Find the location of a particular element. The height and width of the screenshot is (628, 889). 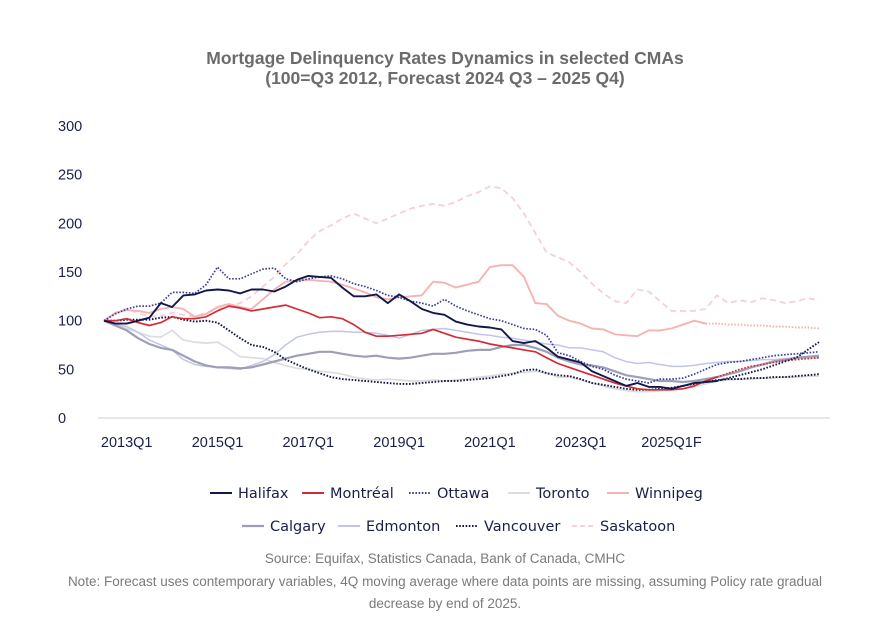

y-tick-label-100: 100 is located at coordinates (70, 322).